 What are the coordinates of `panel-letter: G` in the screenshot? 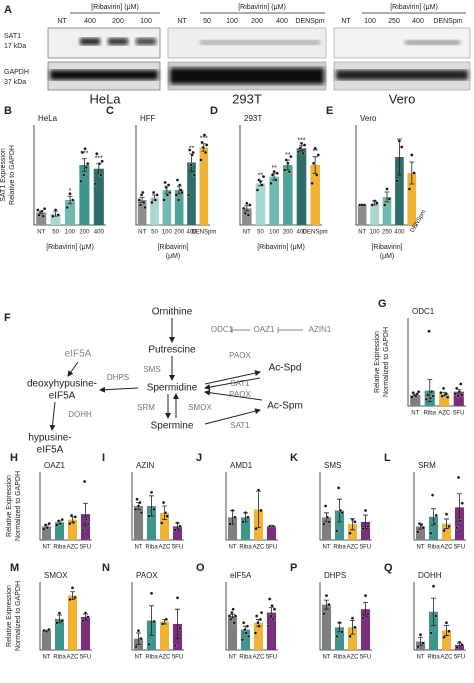 It's located at (382, 304).